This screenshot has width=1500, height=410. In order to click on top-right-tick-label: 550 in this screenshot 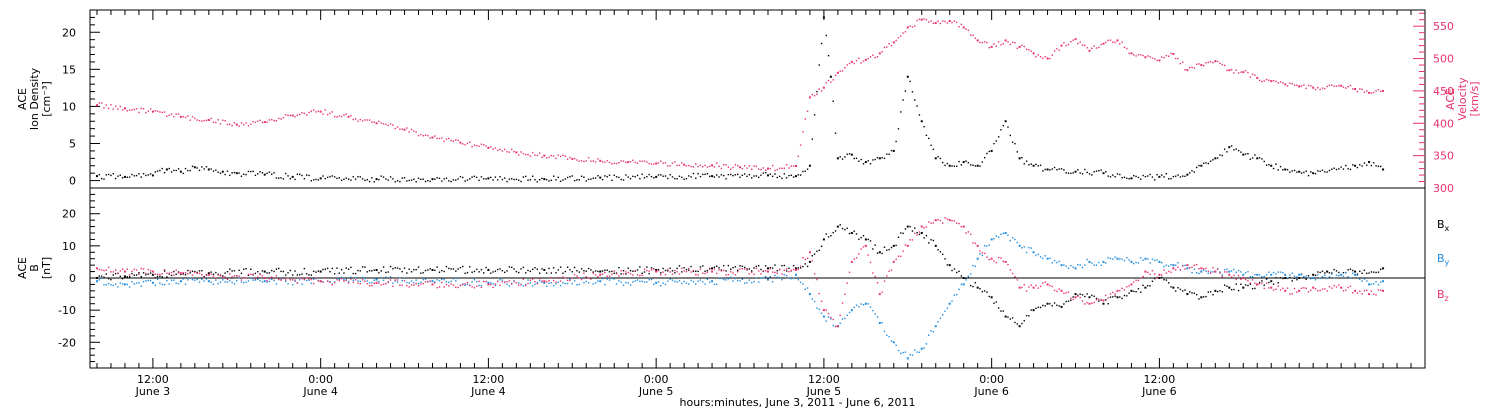, I will do `click(1443, 26)`.